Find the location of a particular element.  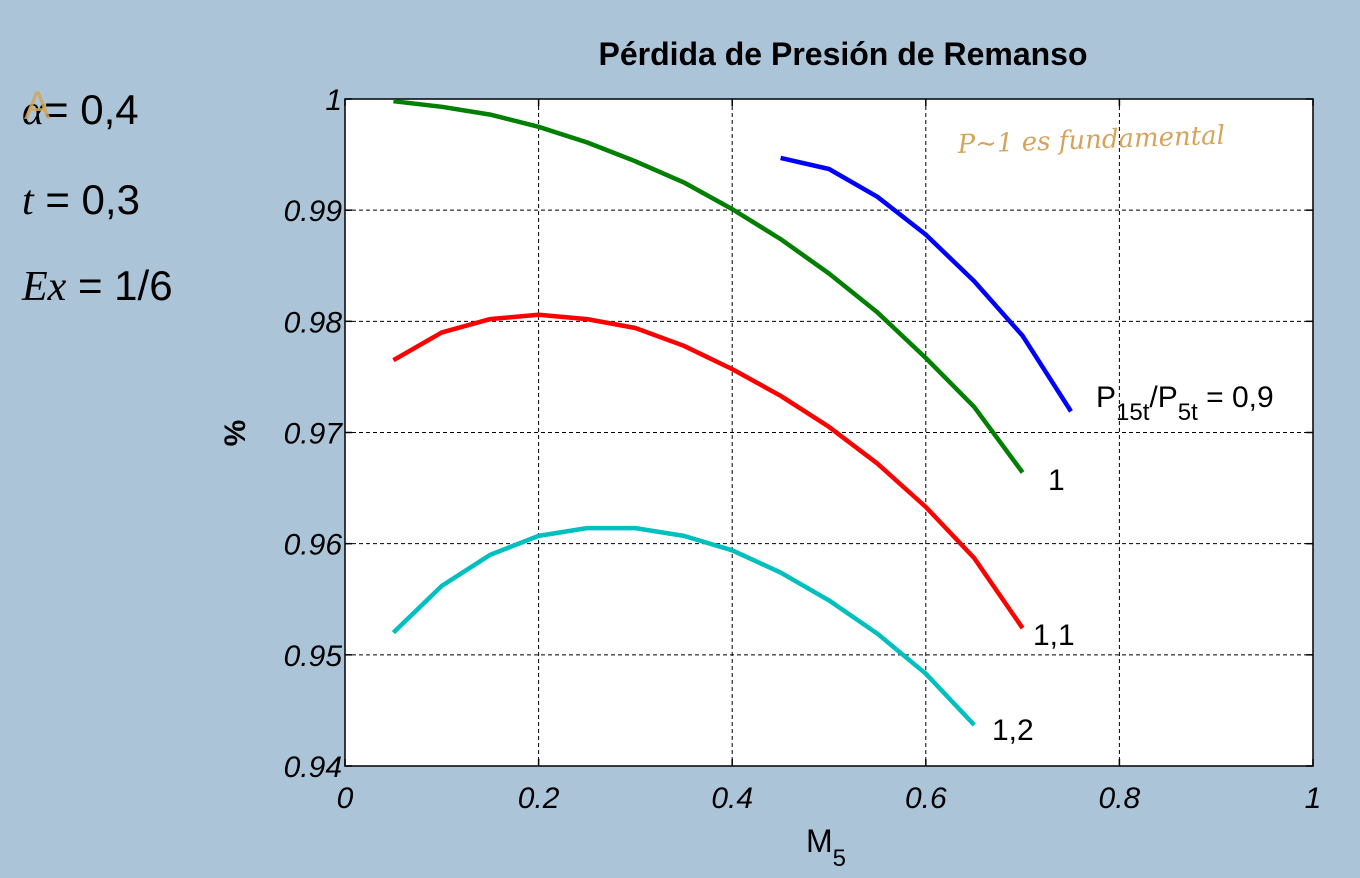

series-label-0-9: P15t/P5t = 0,9 is located at coordinates (1185, 403).